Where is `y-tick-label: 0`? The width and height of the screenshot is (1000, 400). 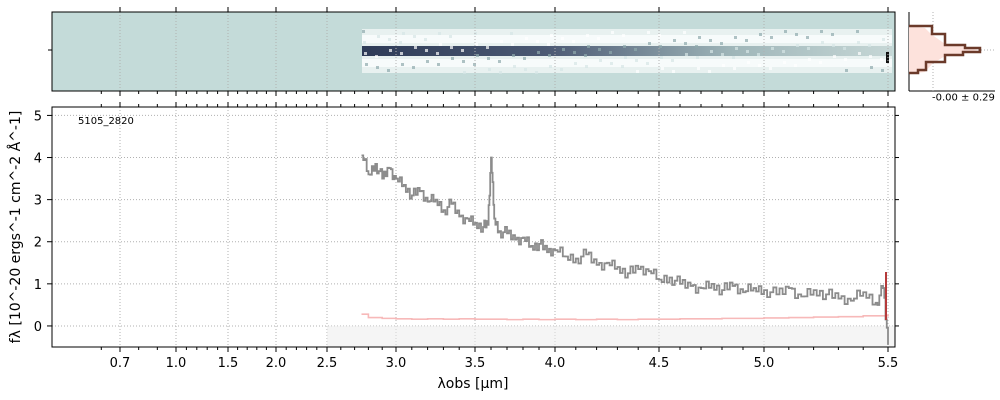
y-tick-label: 0 is located at coordinates (38, 327).